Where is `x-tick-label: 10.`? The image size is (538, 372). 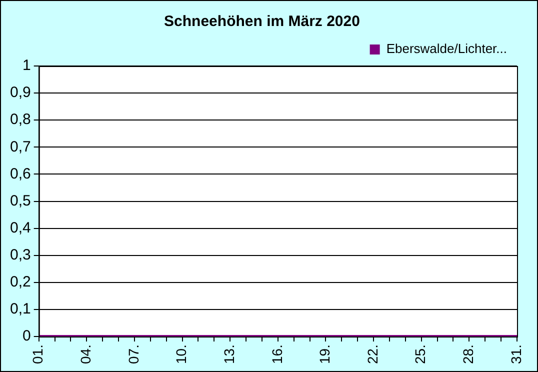
x-tick-label: 10. is located at coordinates (181, 354).